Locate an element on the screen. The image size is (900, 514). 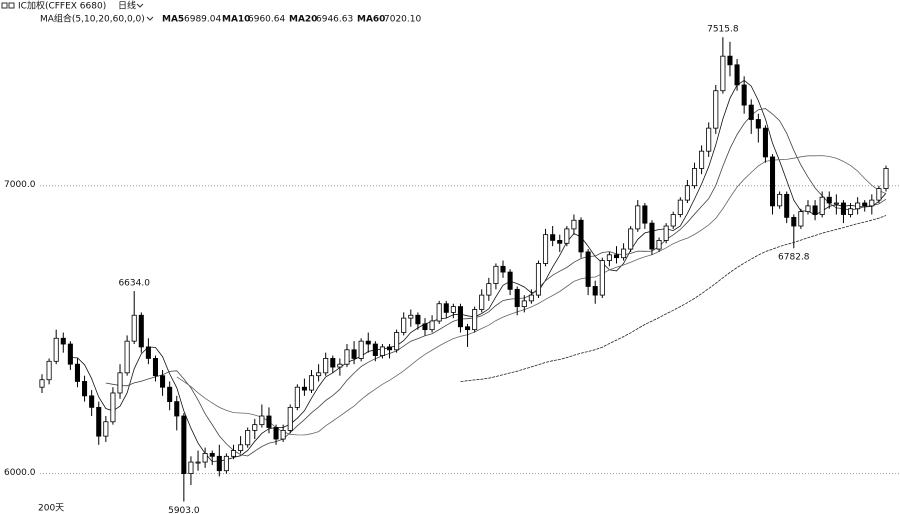
period-selector: 日线 is located at coordinates (127, 6).